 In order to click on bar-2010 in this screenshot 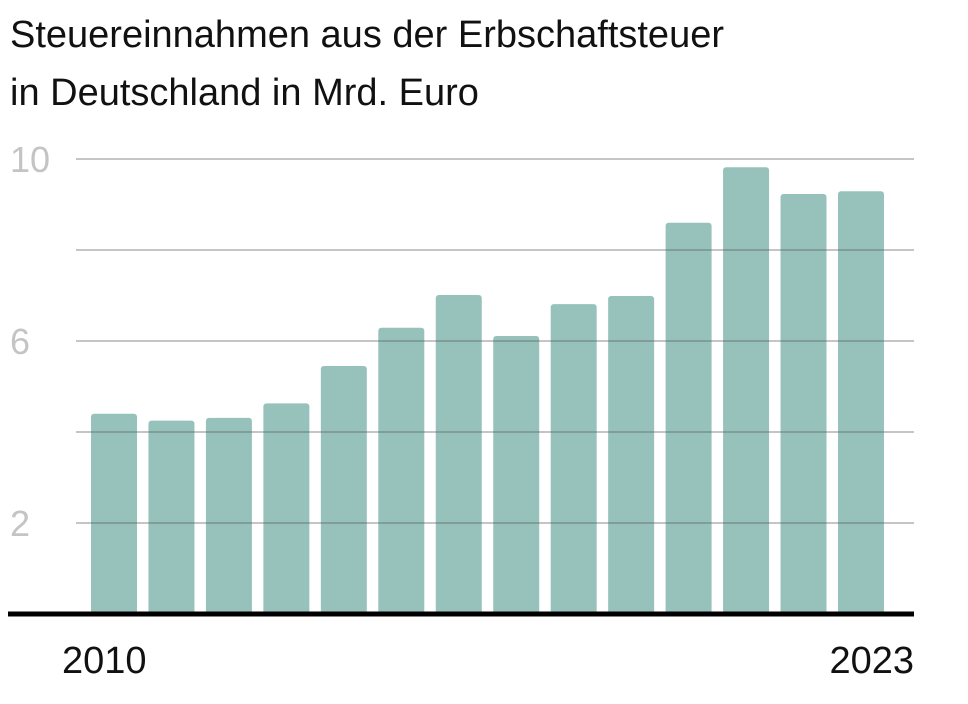, I will do `click(114, 513)`.